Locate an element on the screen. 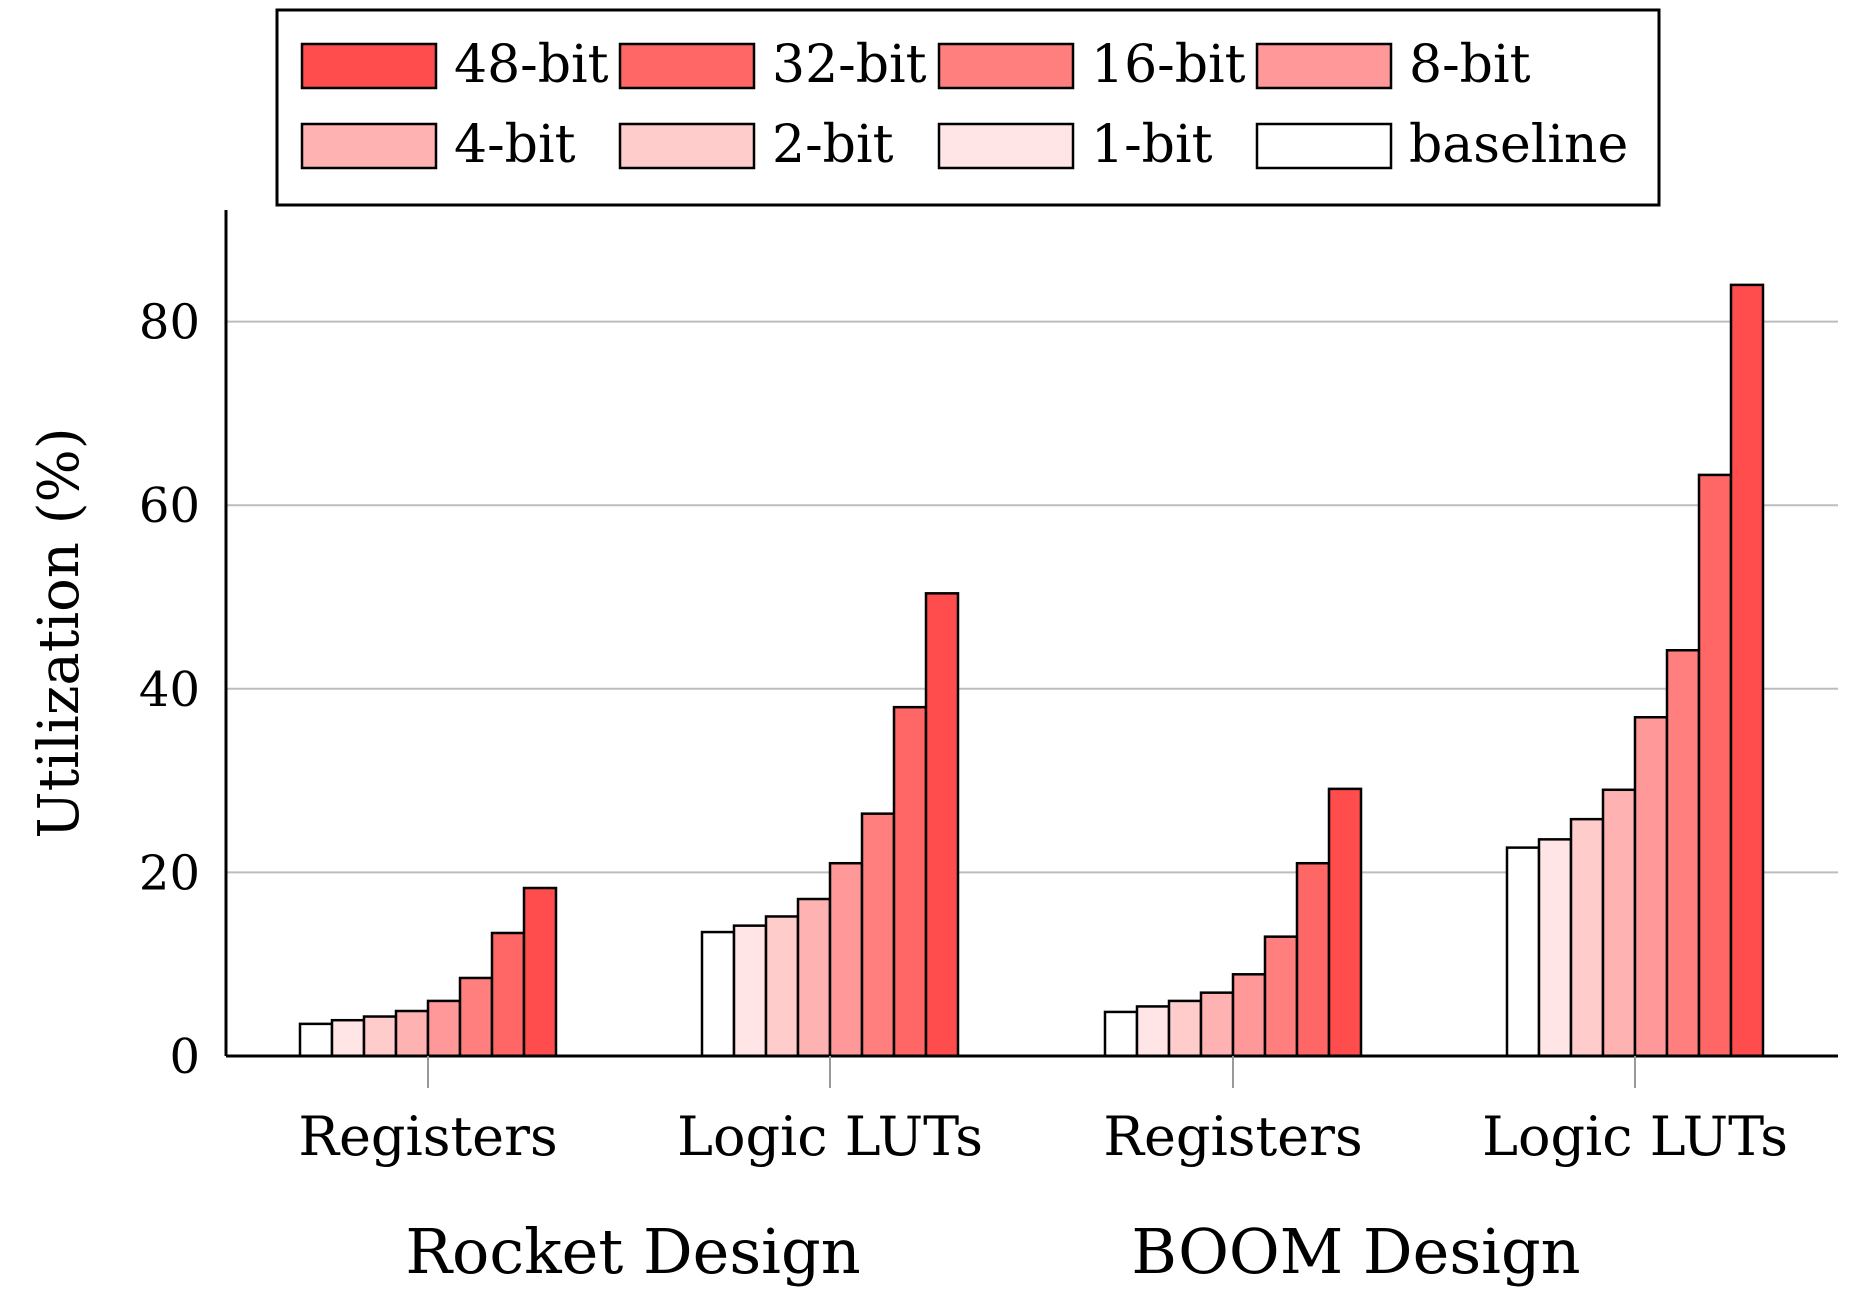 Image resolution: width=1849 pixels, height=1302 pixels. y-tick-label: 0 is located at coordinates (184, 1057).